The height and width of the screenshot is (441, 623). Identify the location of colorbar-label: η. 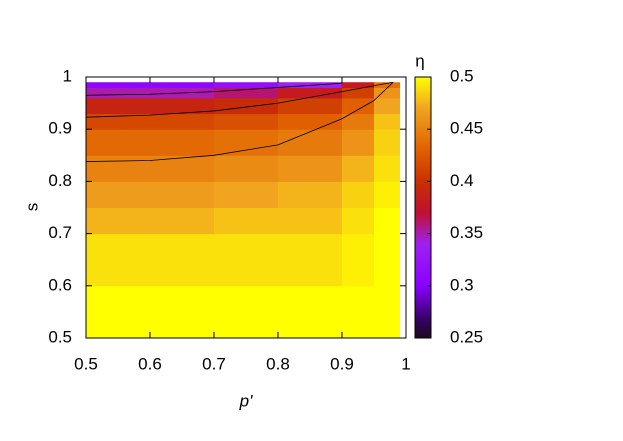
(419, 60).